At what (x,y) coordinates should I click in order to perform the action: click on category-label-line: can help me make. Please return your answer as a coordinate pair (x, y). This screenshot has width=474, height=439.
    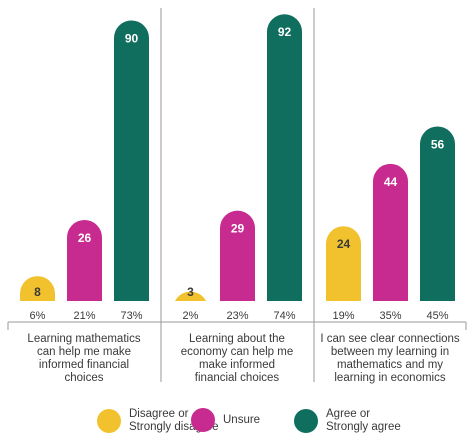
    Looking at the image, I should click on (84, 352).